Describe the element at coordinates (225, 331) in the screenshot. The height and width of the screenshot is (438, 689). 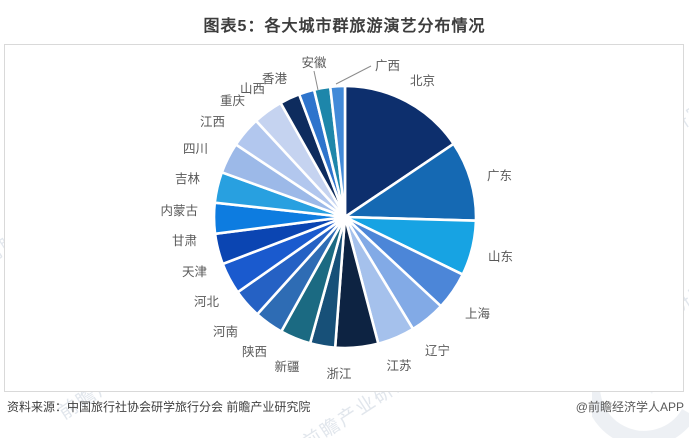
I see `pie-slice-label: 河南` at that location.